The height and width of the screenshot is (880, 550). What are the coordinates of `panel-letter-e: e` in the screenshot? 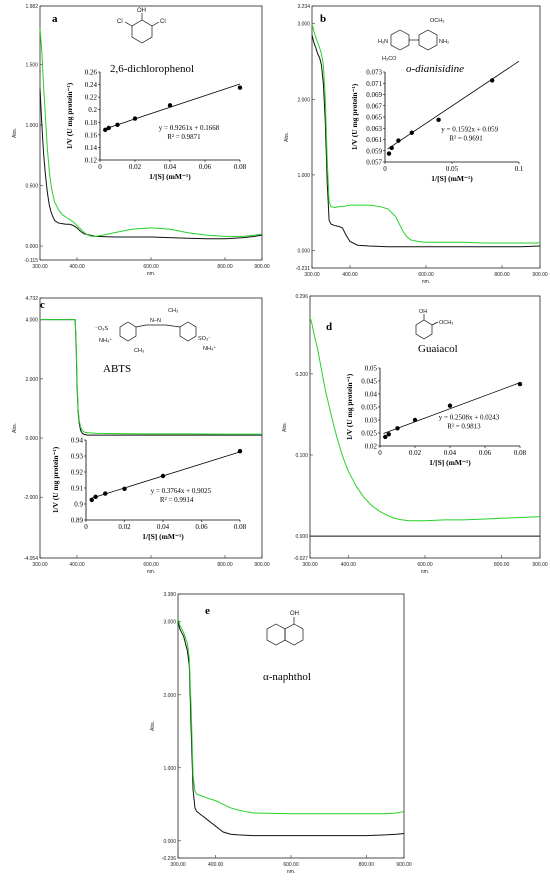 It's located at (207, 611).